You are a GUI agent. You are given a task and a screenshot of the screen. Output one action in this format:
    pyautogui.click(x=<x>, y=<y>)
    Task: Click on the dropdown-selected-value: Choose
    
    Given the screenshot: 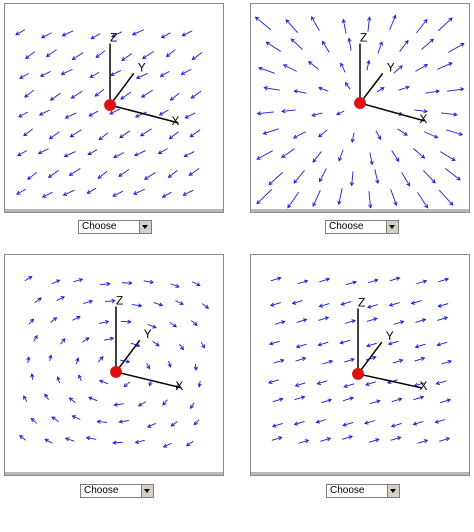 What is the action you would take?
    pyautogui.click(x=346, y=226)
    